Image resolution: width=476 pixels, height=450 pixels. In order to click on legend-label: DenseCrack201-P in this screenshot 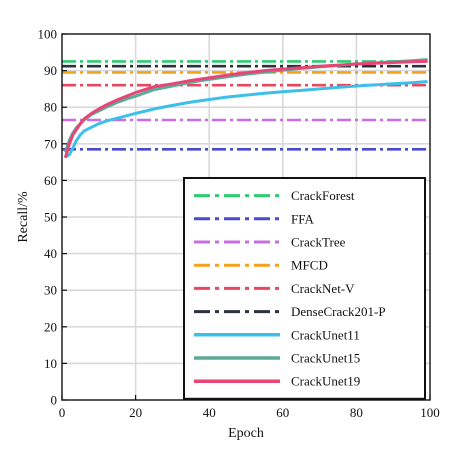, I will do `click(338, 311)`.